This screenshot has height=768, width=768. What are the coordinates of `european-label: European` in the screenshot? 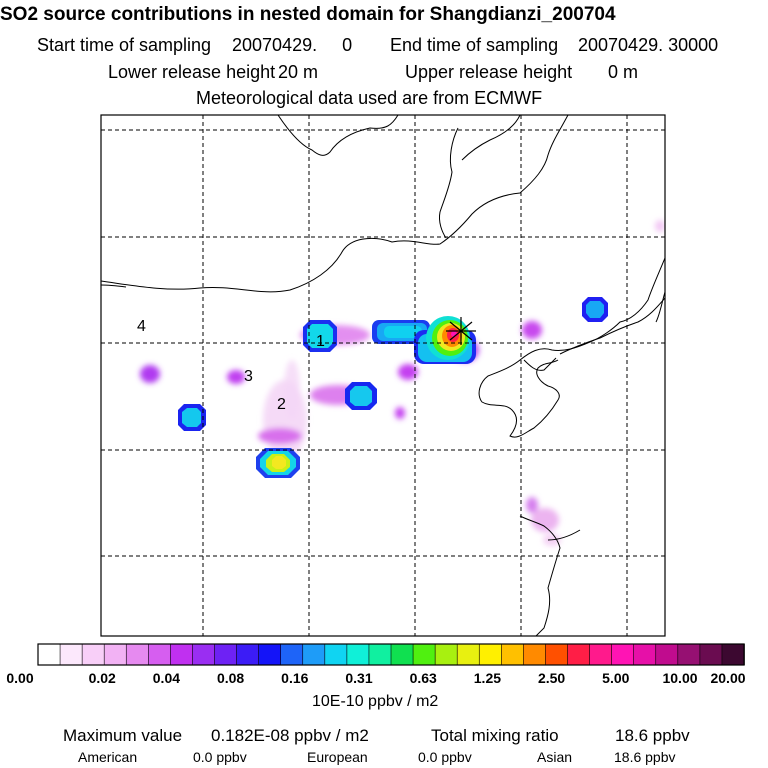 It's located at (337, 757).